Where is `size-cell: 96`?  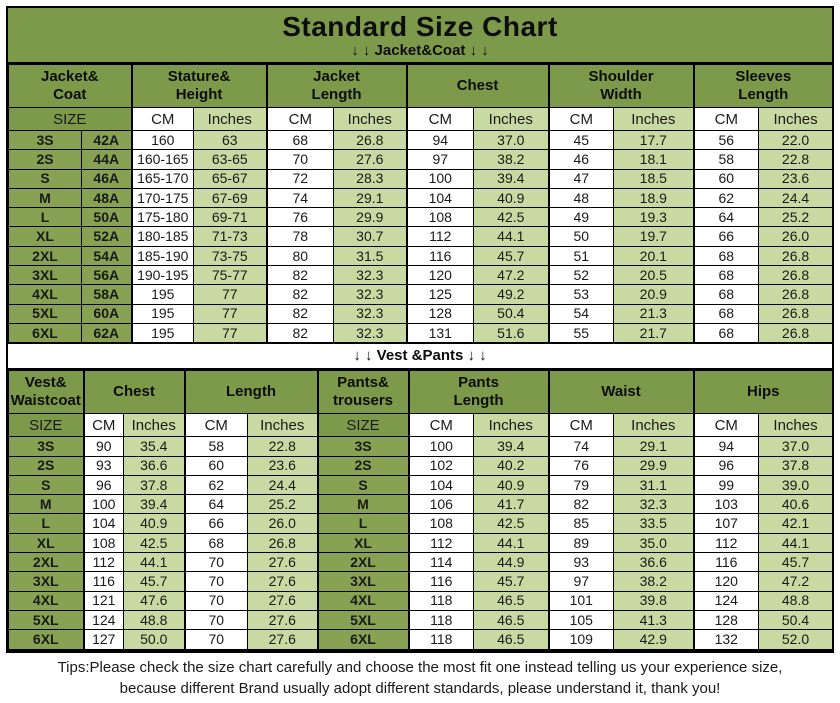 size-cell: 96 is located at coordinates (726, 465).